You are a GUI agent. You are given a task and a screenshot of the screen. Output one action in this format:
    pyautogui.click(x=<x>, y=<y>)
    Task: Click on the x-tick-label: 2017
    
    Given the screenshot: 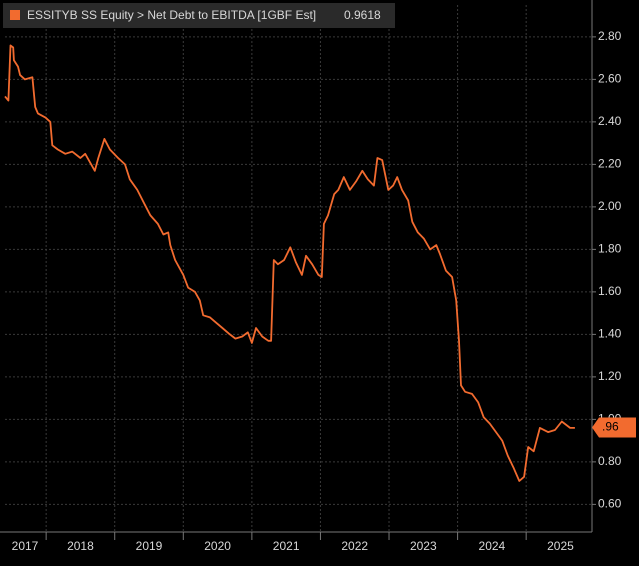 What is the action you would take?
    pyautogui.click(x=25, y=546)
    